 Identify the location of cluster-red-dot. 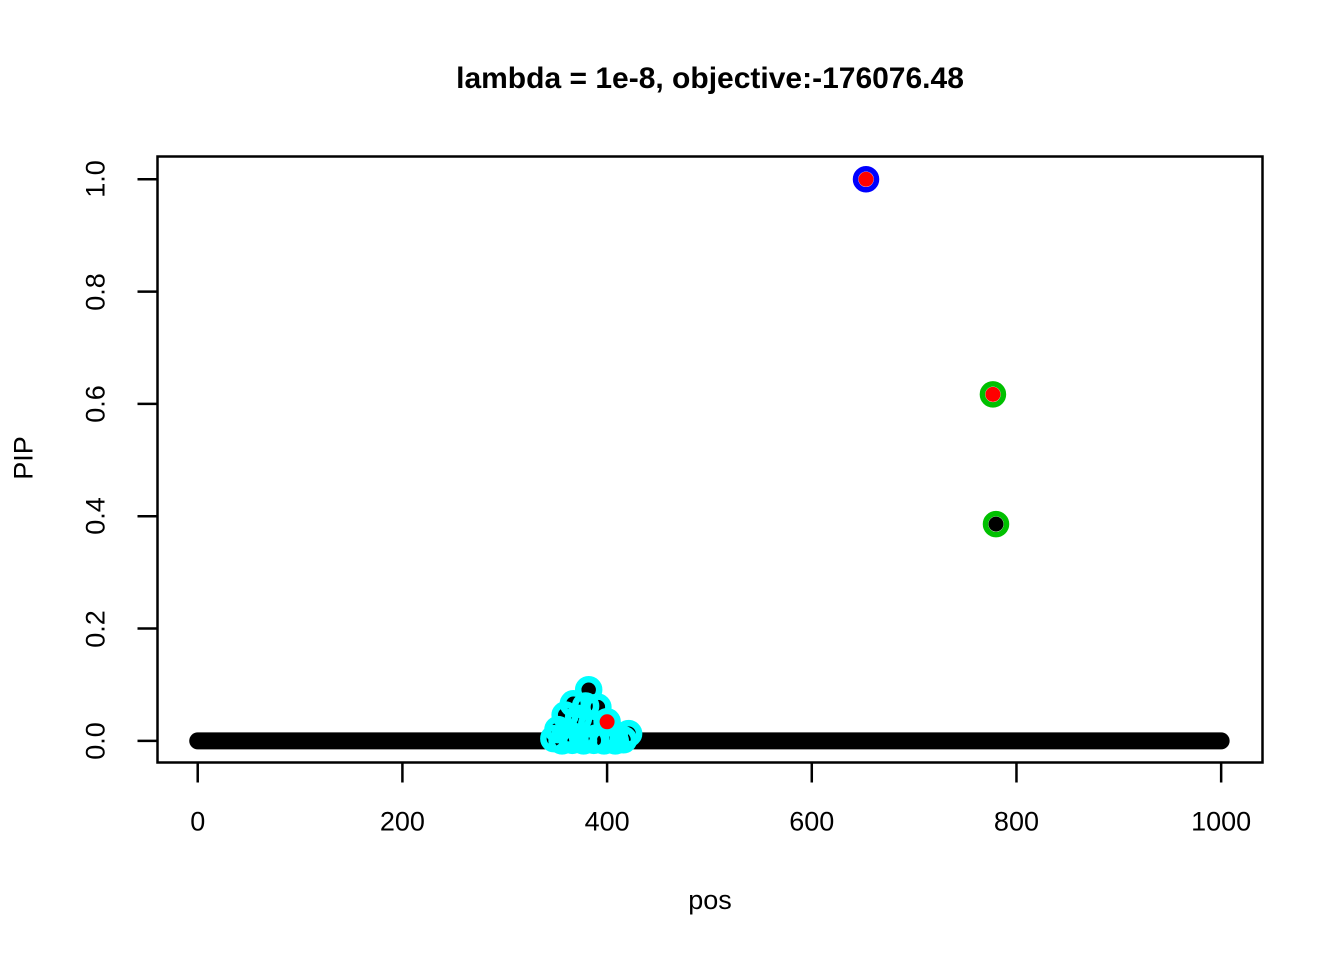
(607, 722).